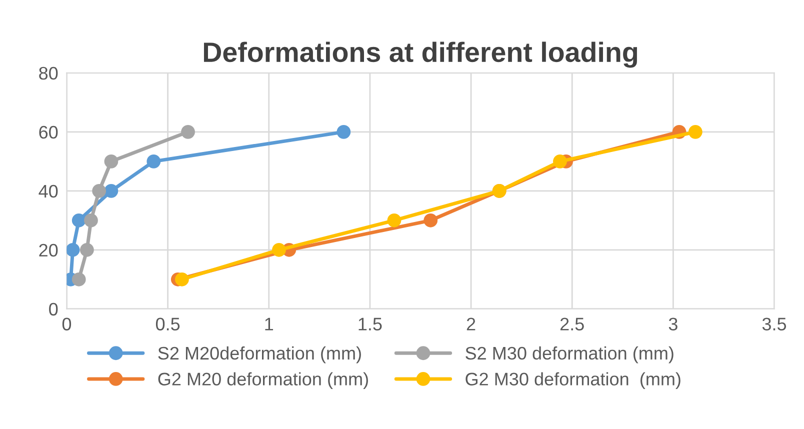  What do you see at coordinates (421, 55) in the screenshot?
I see `chart-title: Deformations at different loading` at bounding box center [421, 55].